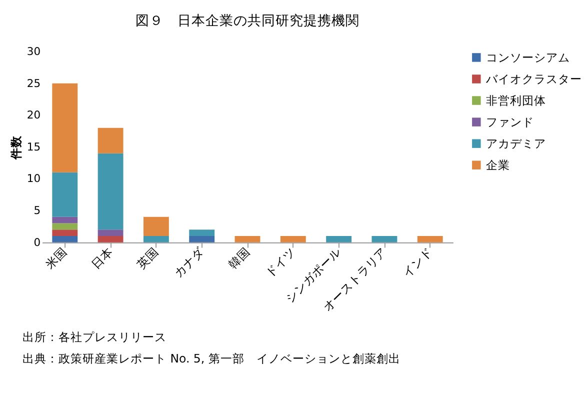 The width and height of the screenshot is (585, 394). What do you see at coordinates (33, 179) in the screenshot?
I see `y-tick-label: 10` at bounding box center [33, 179].